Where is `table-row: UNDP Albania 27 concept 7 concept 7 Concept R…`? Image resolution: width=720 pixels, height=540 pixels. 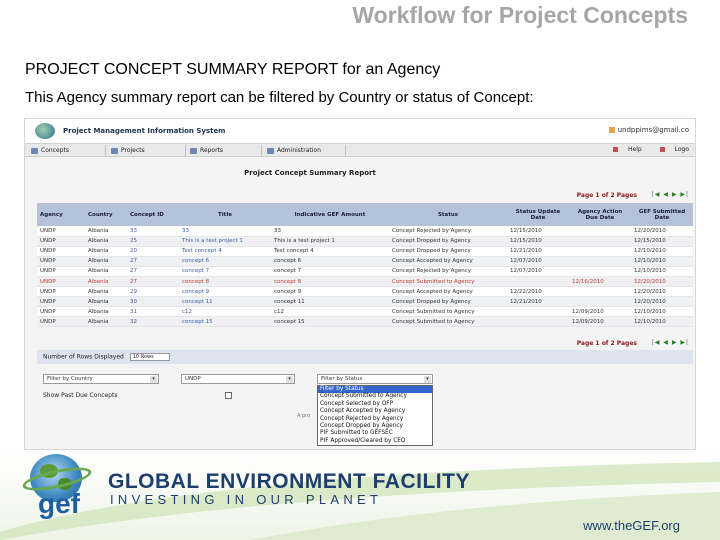 table-row: UNDP Albania 27 concept 7 concept 7 Concept R… is located at coordinates (365, 271).